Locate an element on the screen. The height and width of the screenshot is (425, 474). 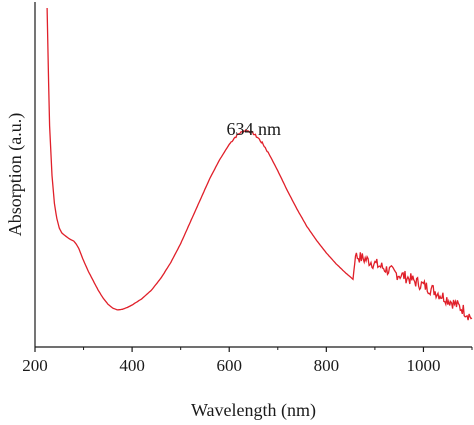
x-tick-label: 1000 is located at coordinates (423, 365).